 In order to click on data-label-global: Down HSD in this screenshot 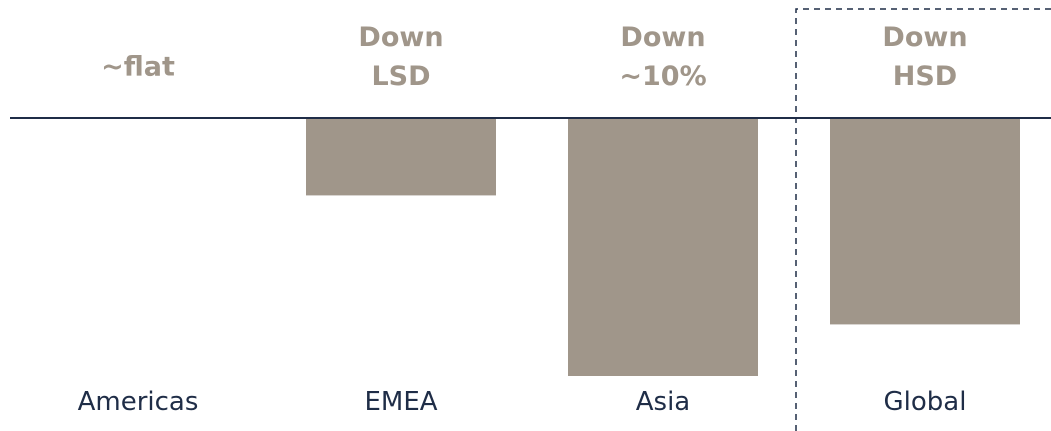, I will do `click(924, 57)`.